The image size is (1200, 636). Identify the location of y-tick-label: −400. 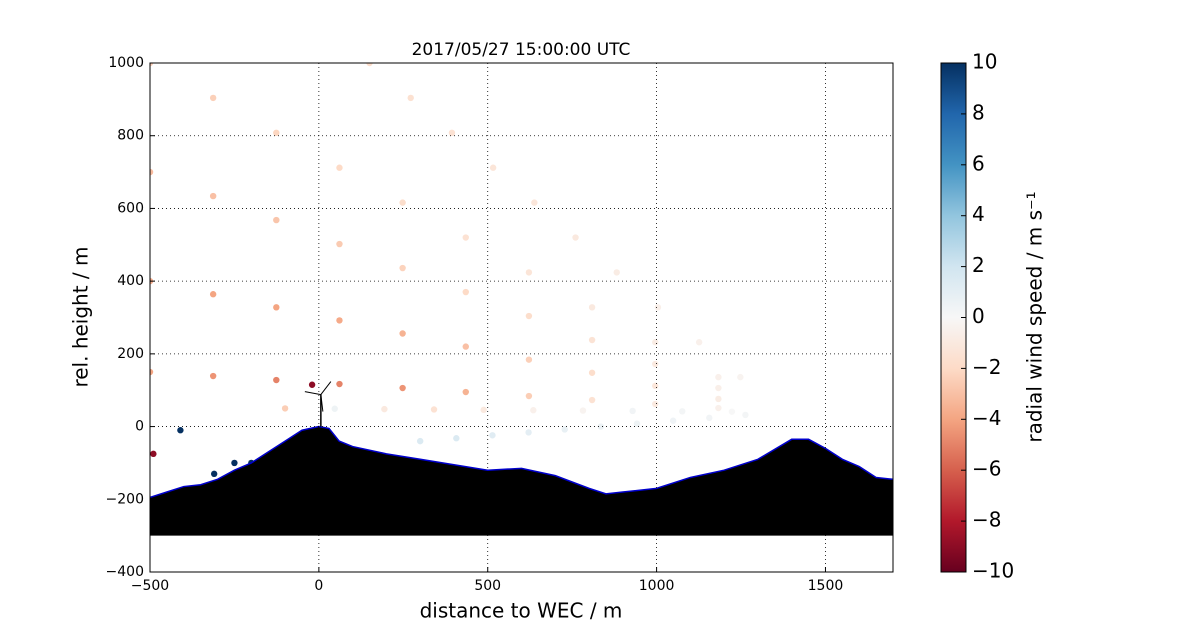
(125, 572).